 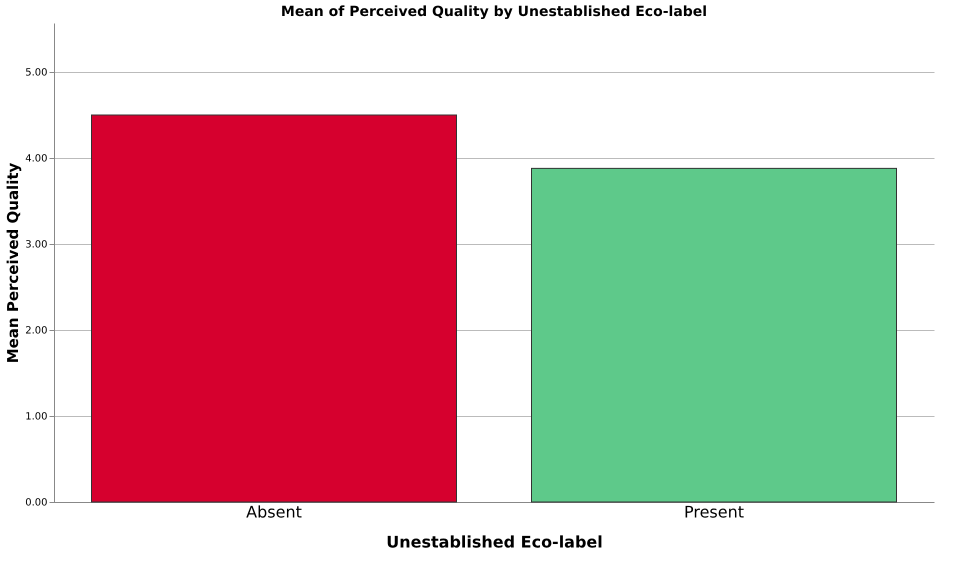 What do you see at coordinates (36, 417) in the screenshot?
I see `y-tick-label: 1.00` at bounding box center [36, 417].